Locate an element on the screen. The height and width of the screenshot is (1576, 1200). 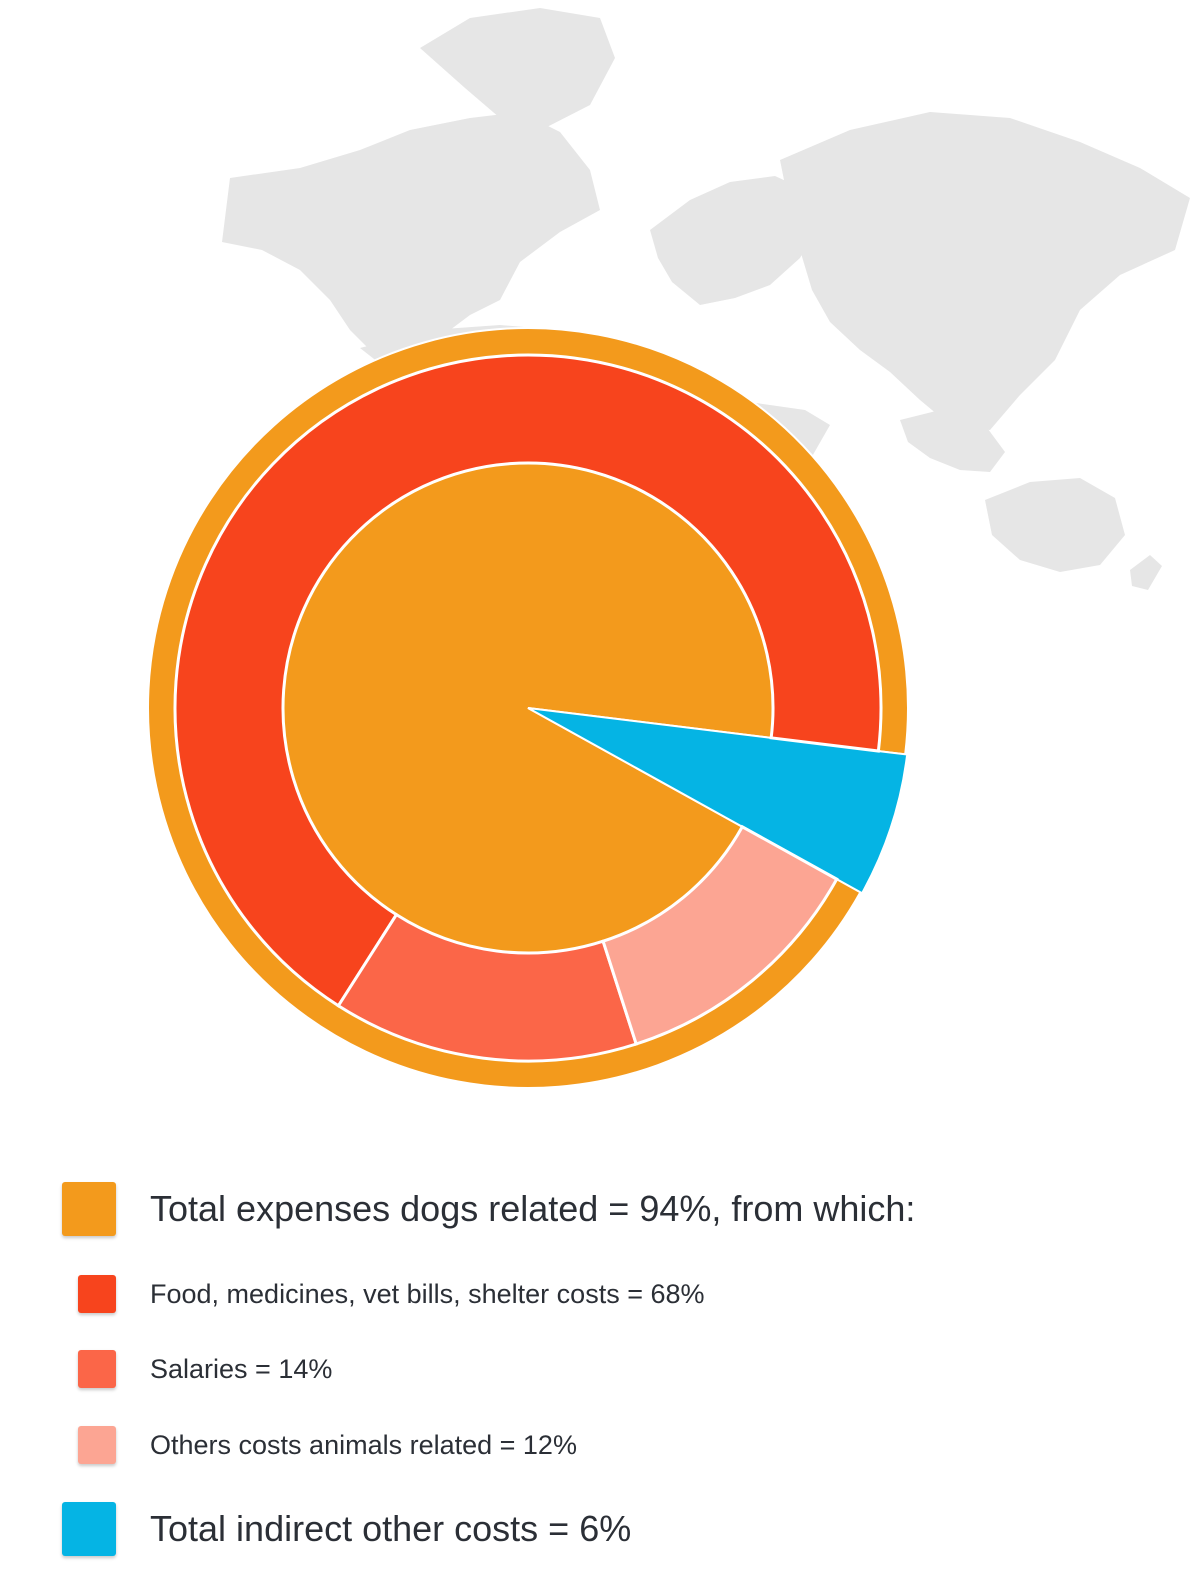
map-europe is located at coordinates (735, 240).